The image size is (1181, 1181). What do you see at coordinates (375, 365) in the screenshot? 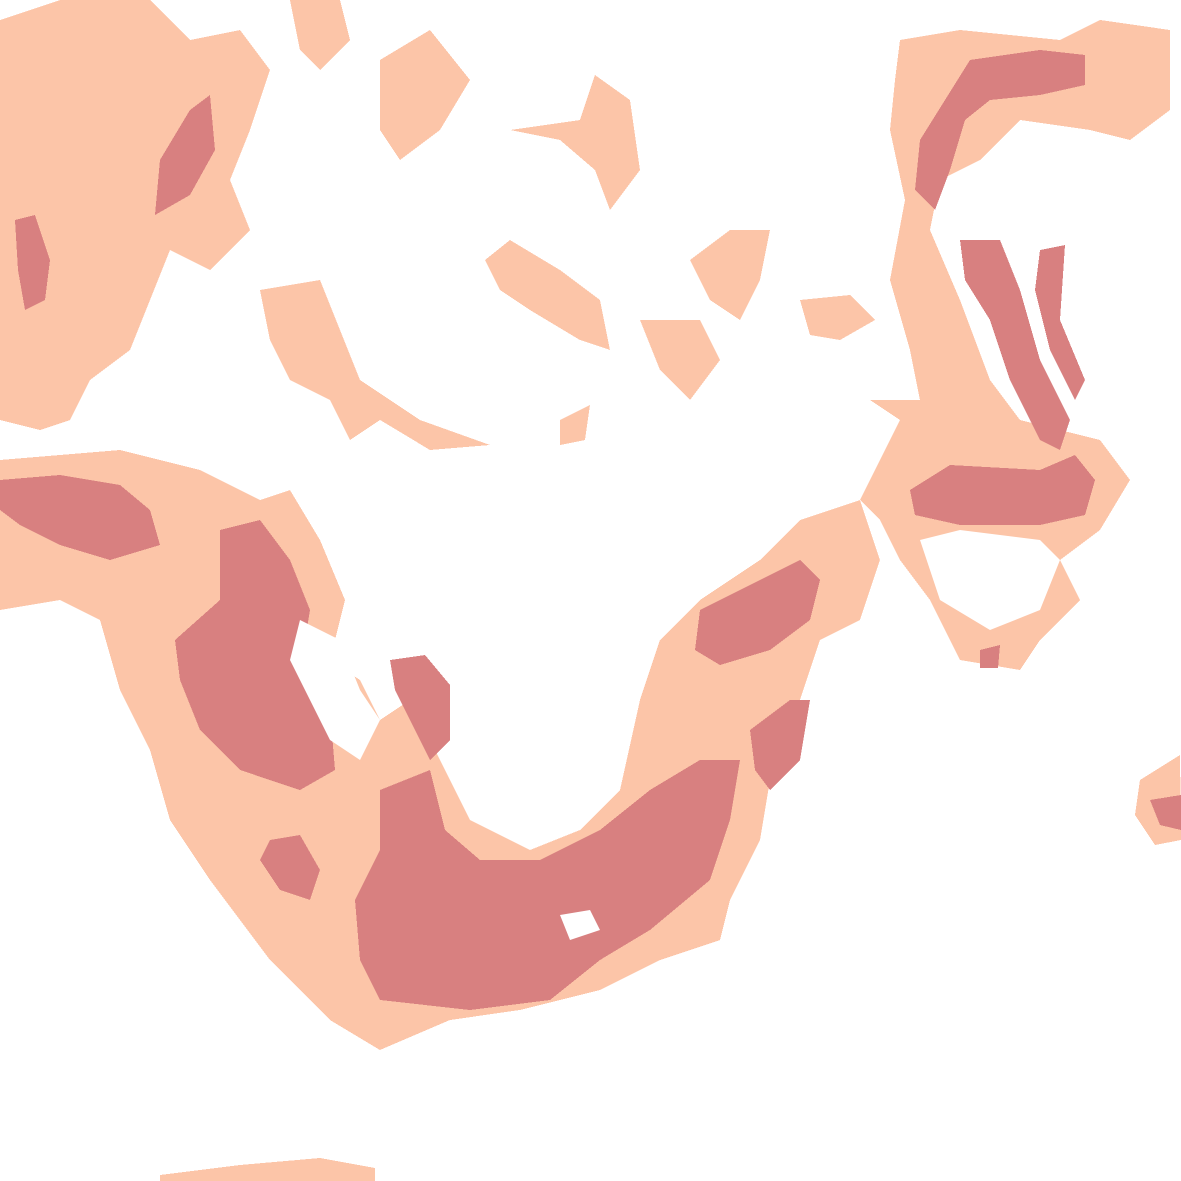
I see `low-region-center-band` at bounding box center [375, 365].